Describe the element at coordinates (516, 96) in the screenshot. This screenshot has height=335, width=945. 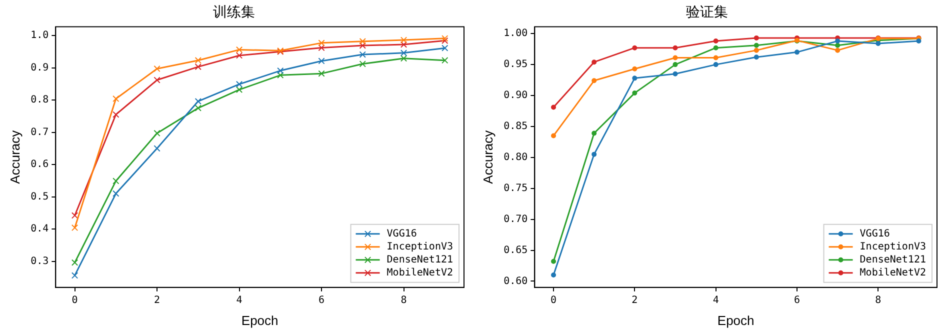
I see `y-tick-label: 0.90` at that location.